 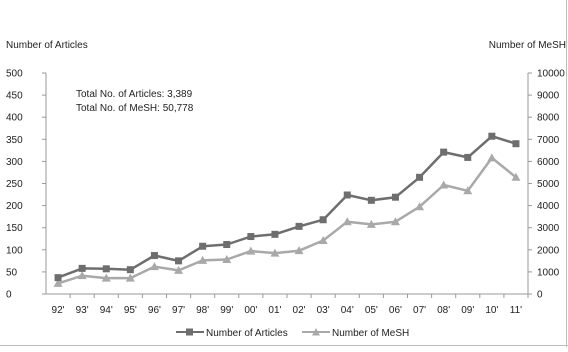 What do you see at coordinates (443, 310) in the screenshot?
I see `x-tick-label: 08'` at bounding box center [443, 310].